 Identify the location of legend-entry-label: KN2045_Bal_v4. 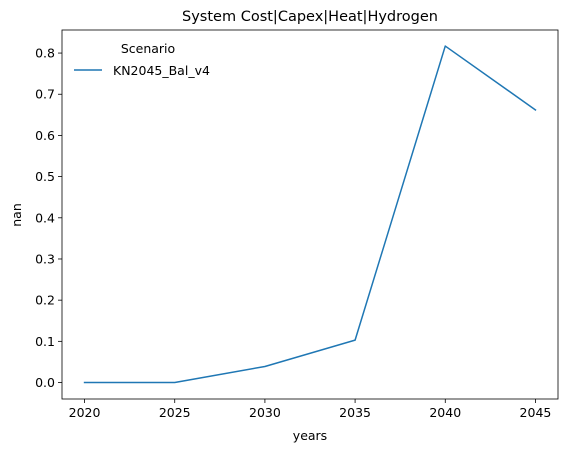
(161, 70).